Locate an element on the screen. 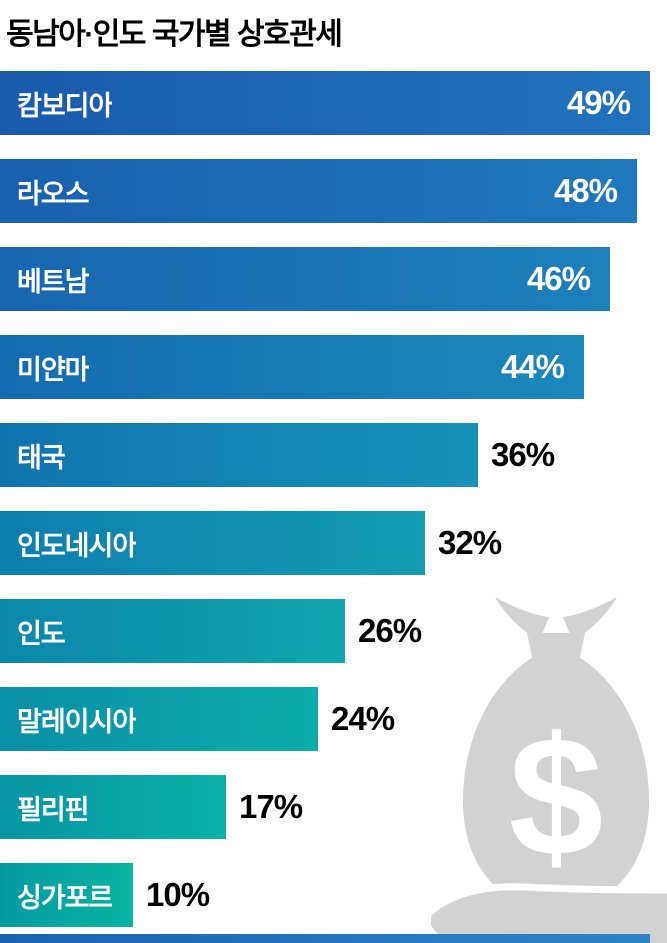 The width and height of the screenshot is (667, 943). bar-row: 캄보디아 49% is located at coordinates (333, 103).